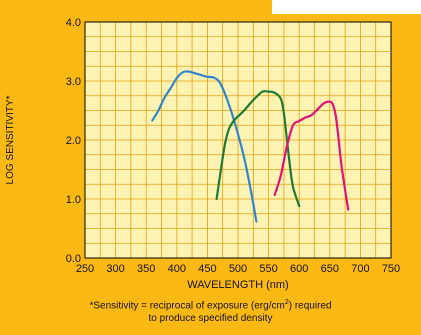  Describe the element at coordinates (146, 269) in the screenshot. I see `x-tick-label: 350` at that location.